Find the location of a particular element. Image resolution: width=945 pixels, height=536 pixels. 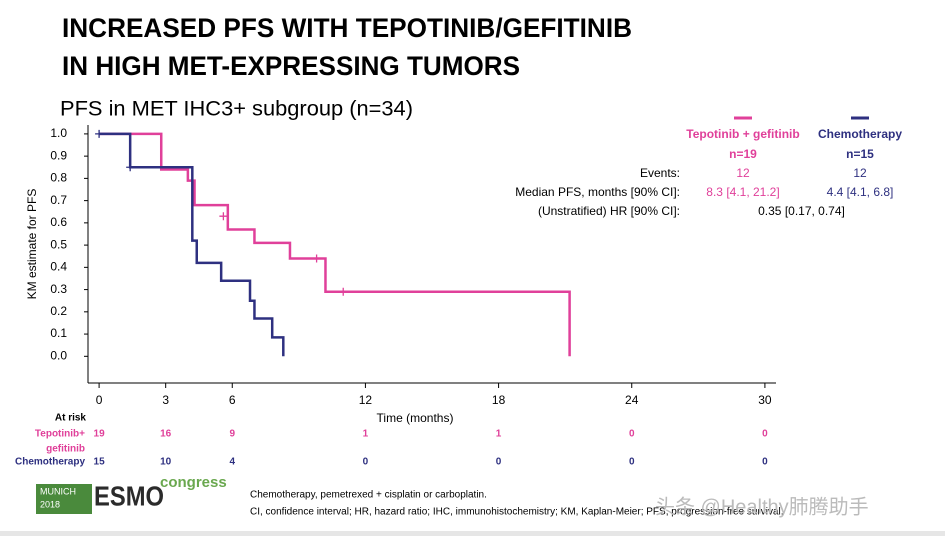

at-risk-count: 15 is located at coordinates (100, 462).